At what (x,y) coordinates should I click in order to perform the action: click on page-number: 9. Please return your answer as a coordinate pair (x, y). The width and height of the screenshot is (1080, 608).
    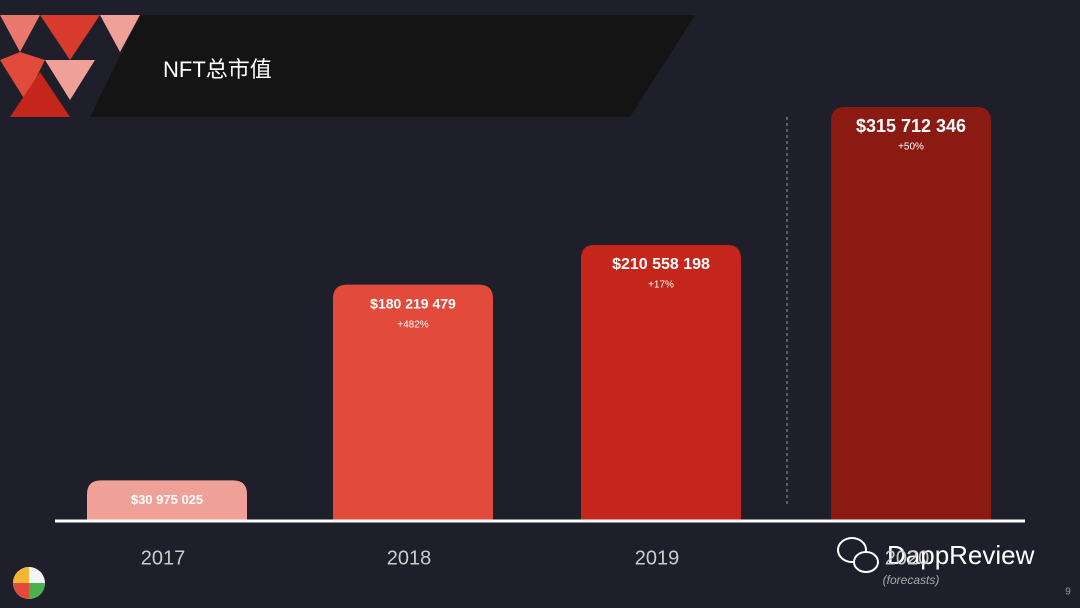
    Looking at the image, I should click on (1068, 592).